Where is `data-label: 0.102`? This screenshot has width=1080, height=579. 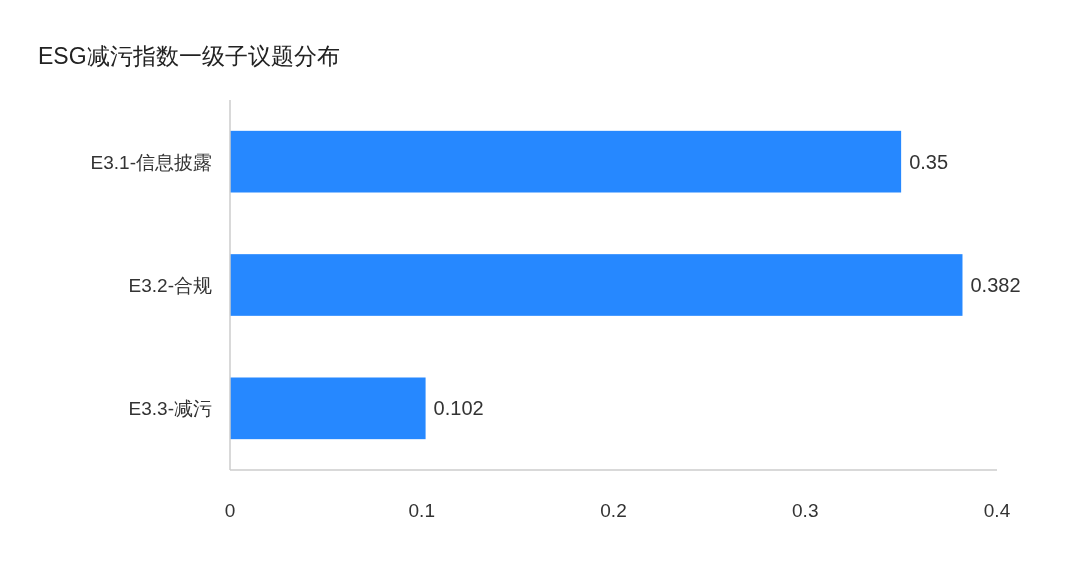 data-label: 0.102 is located at coordinates (458, 408).